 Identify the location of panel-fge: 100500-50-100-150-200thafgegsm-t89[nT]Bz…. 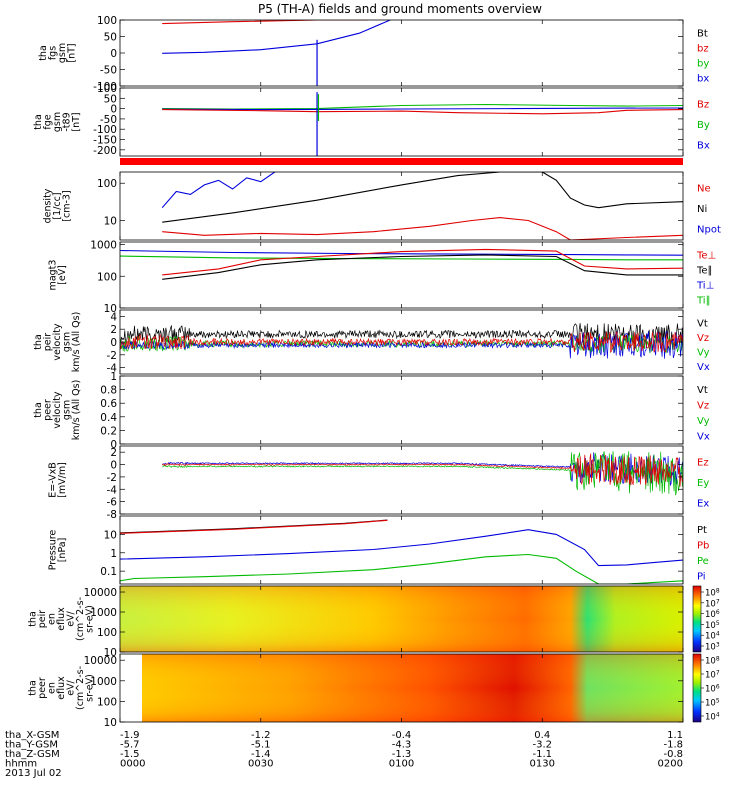
(371, 120).